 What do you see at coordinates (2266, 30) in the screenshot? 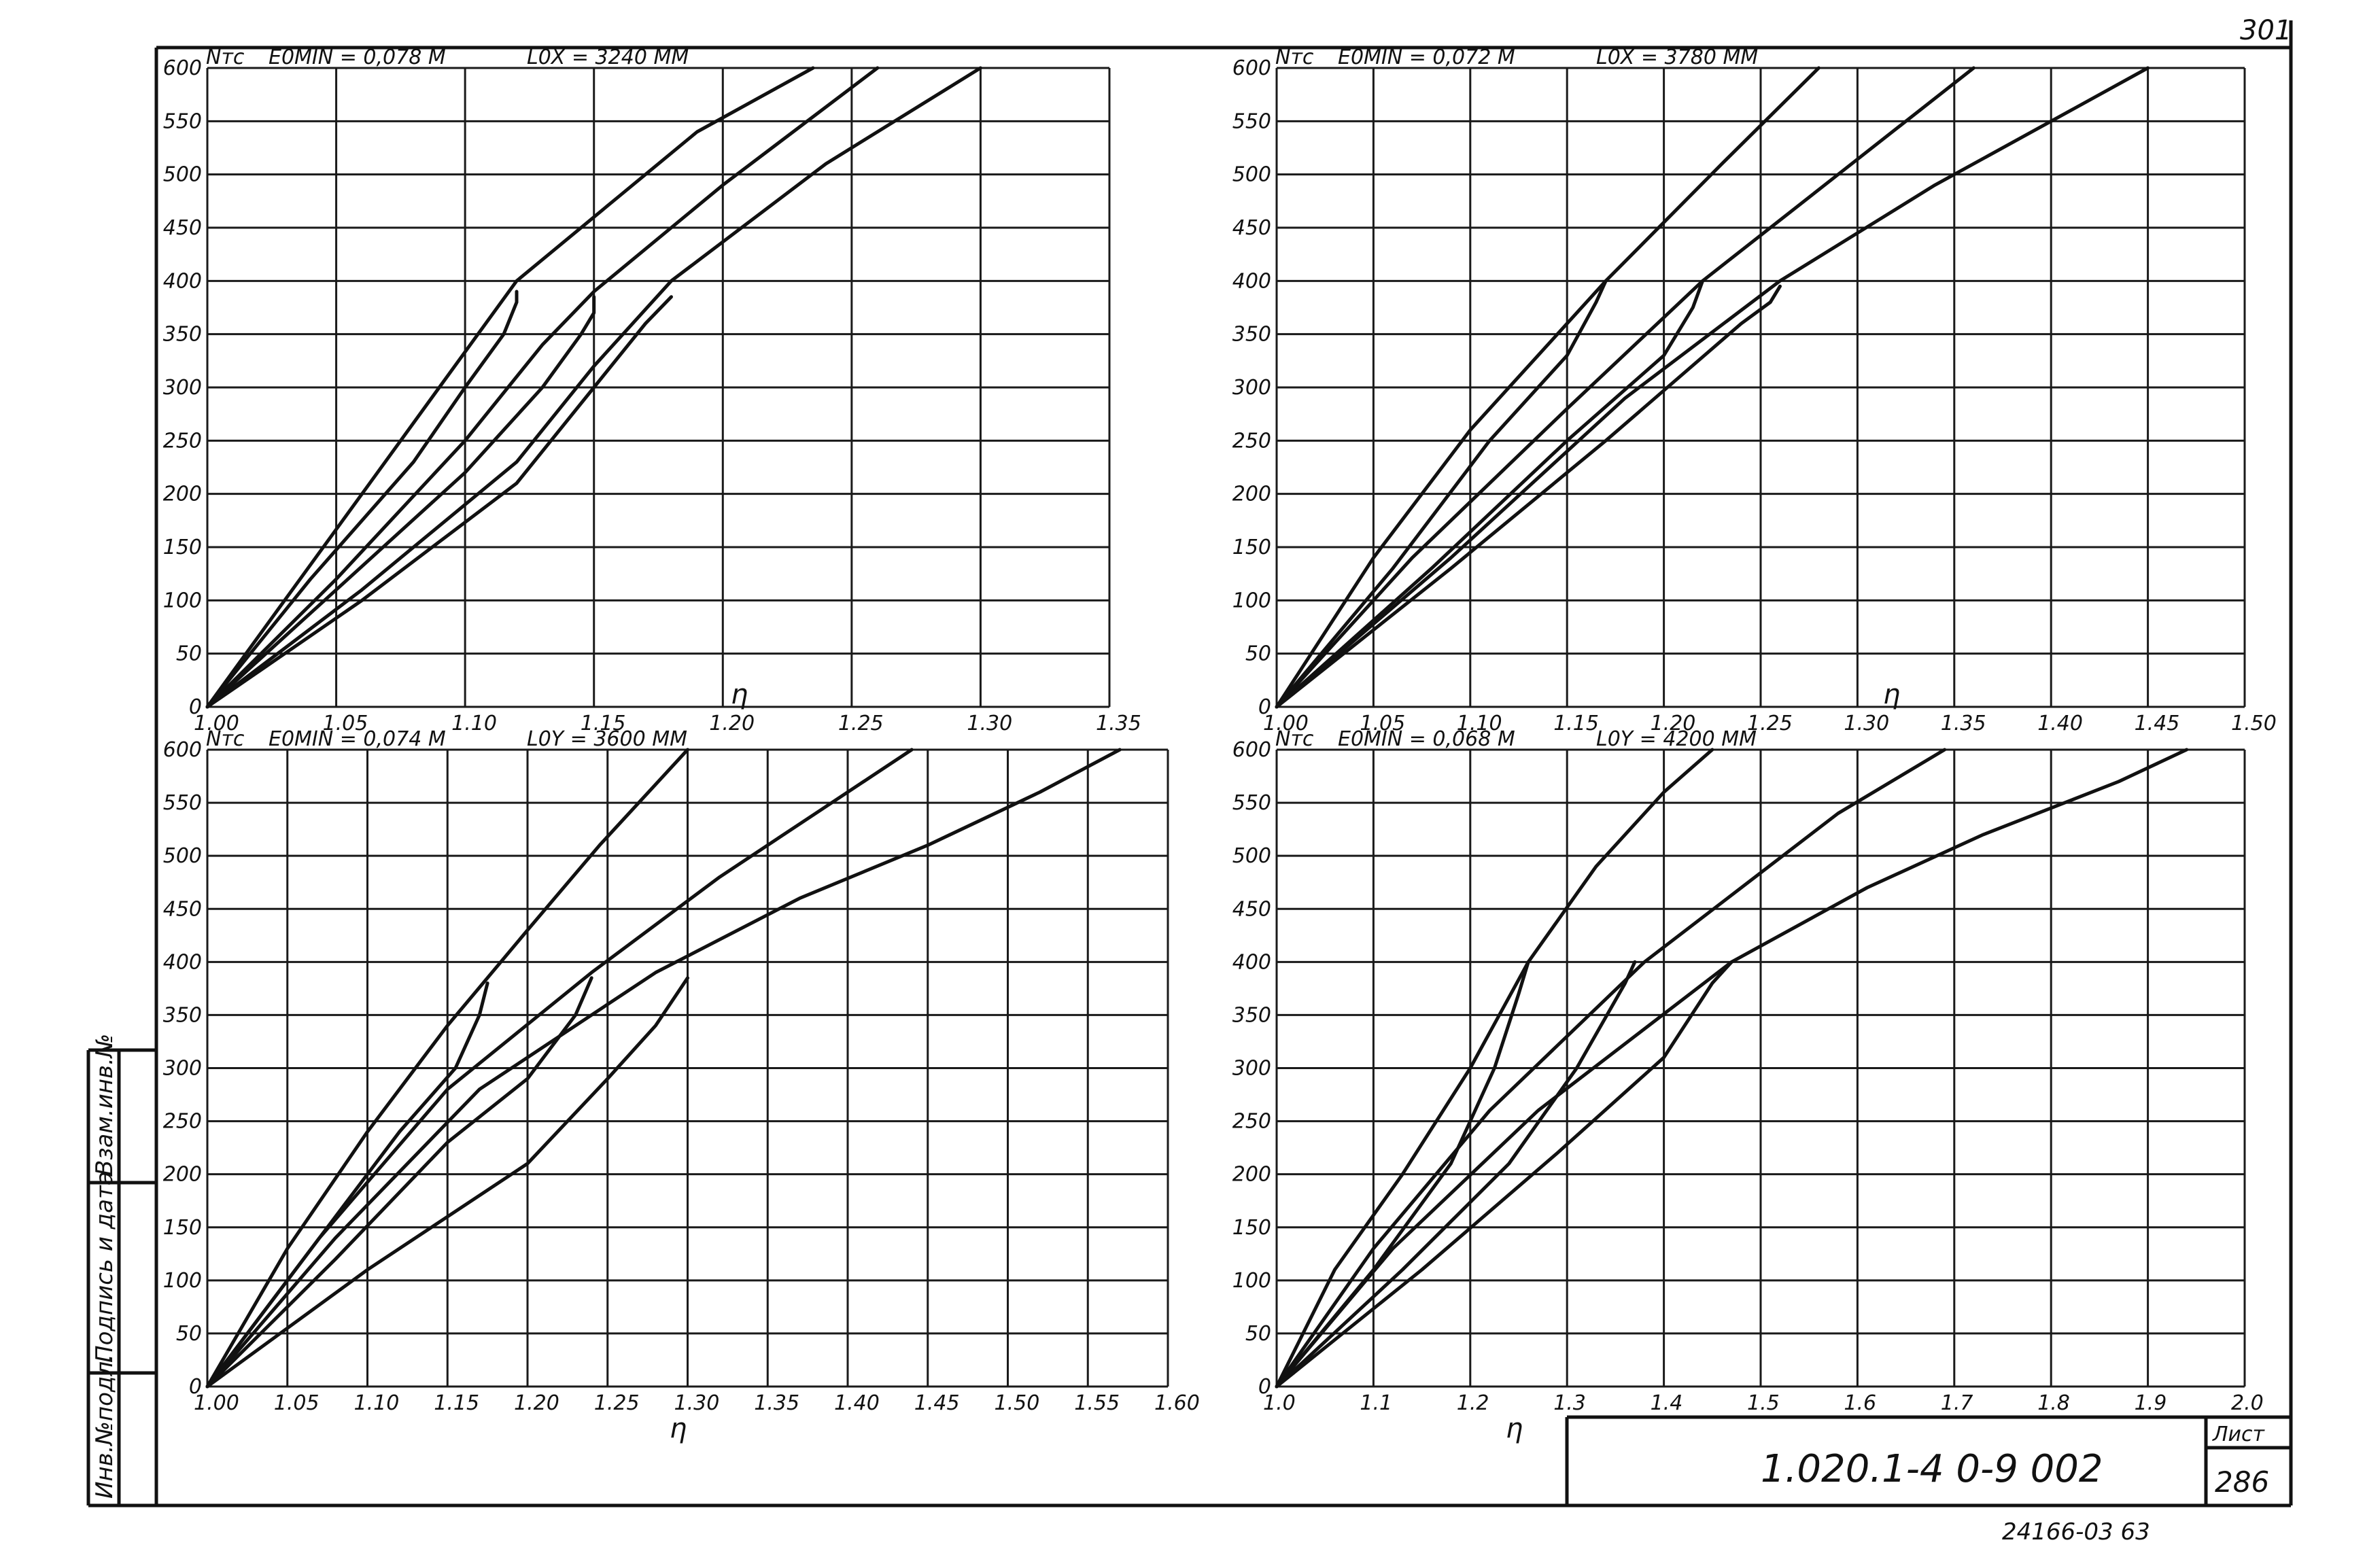
I see `corner-fragment: 301` at bounding box center [2266, 30].